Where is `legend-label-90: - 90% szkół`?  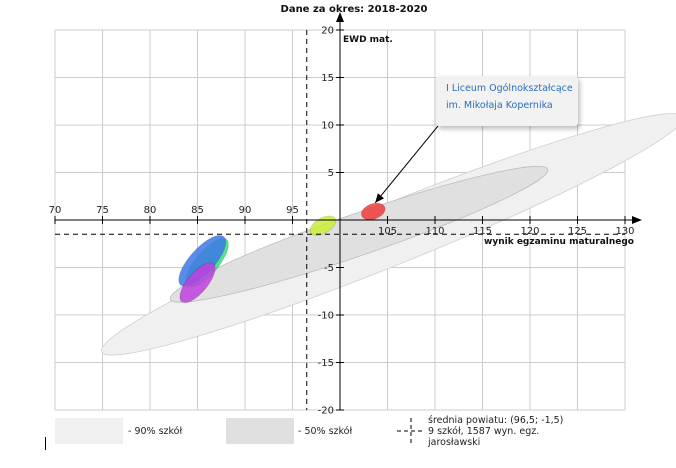
legend-label-90: - 90% szkół is located at coordinates (155, 431).